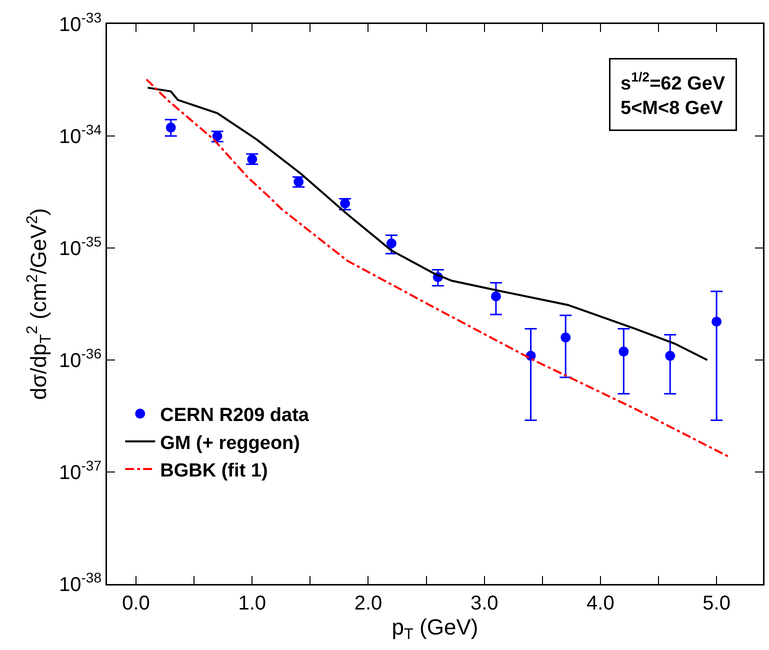 The width and height of the screenshot is (769, 650). I want to click on x-axis-title: p$_{T}$ (GeV), so click(435, 629).